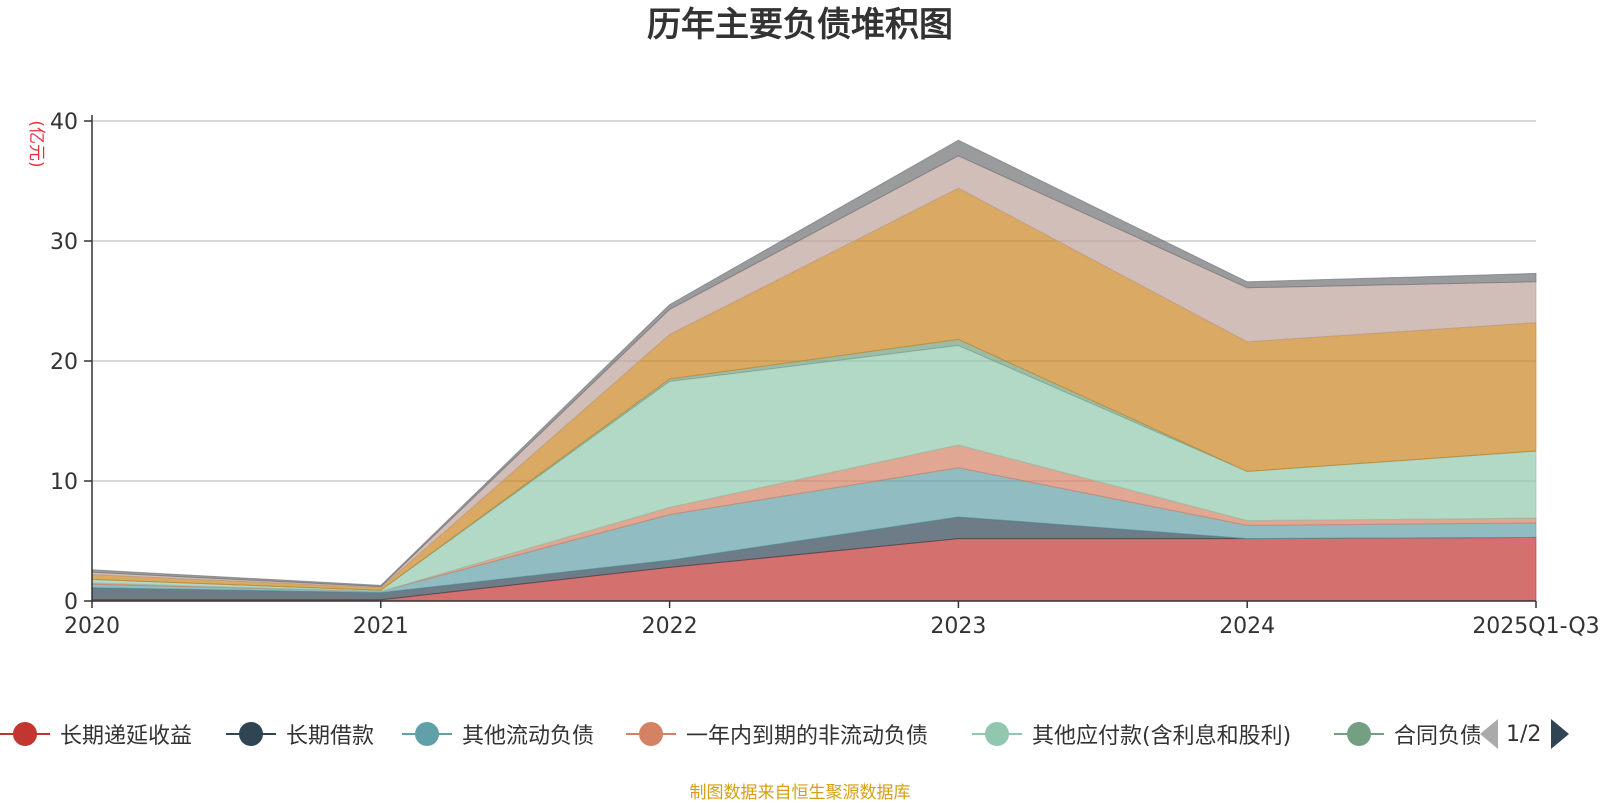 Image resolution: width=1600 pixels, height=803 pixels. What do you see at coordinates (92, 626) in the screenshot?
I see `x-tick-label: 2020` at bounding box center [92, 626].